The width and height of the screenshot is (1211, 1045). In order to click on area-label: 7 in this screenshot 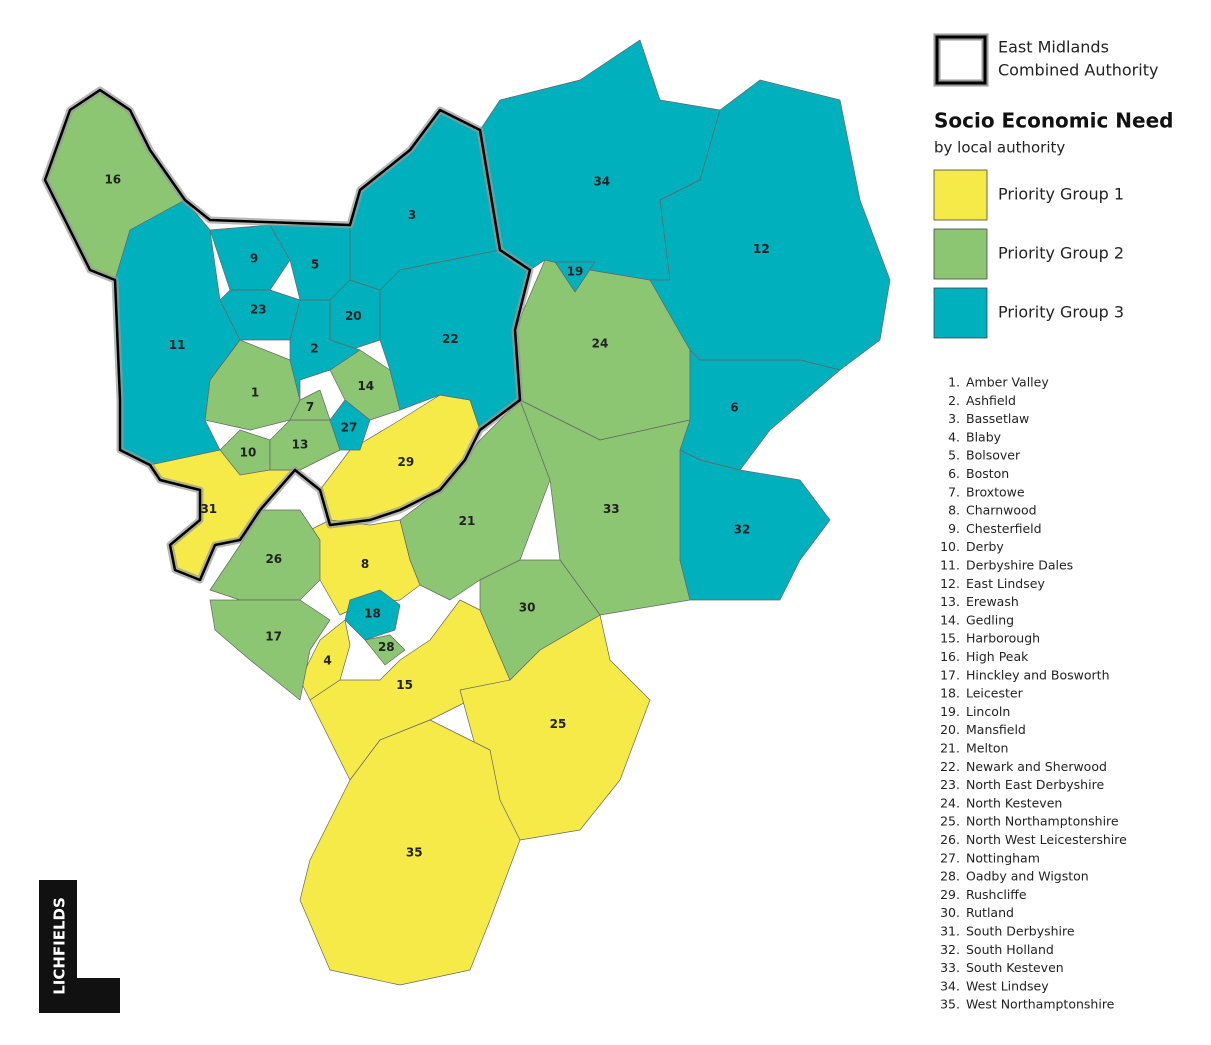, I will do `click(310, 407)`.